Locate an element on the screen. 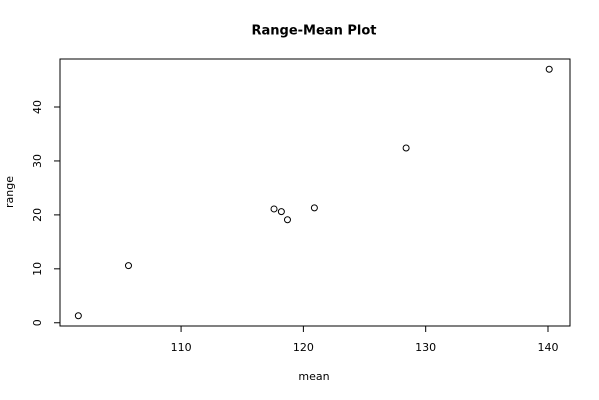 The width and height of the screenshot is (599, 400). x-axis-label: mean is located at coordinates (313, 376).